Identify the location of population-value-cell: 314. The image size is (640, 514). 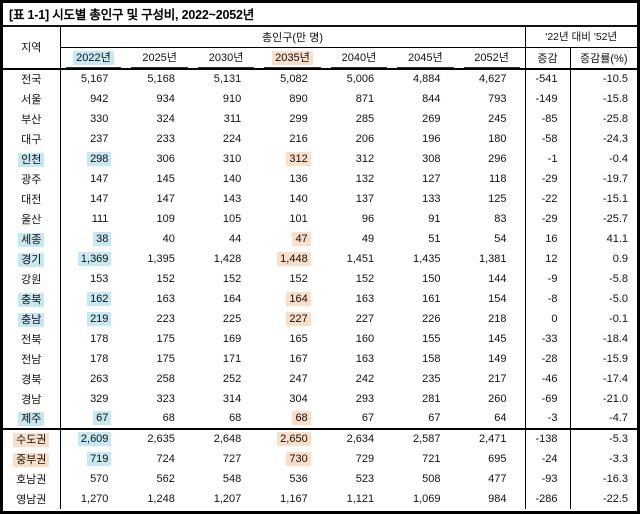
(226, 399).